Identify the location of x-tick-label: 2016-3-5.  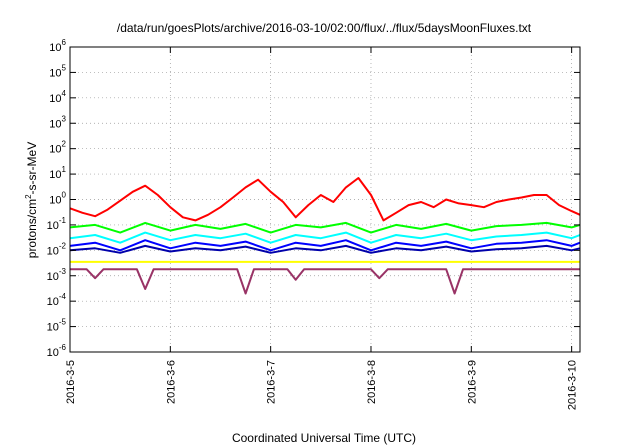
(71, 382).